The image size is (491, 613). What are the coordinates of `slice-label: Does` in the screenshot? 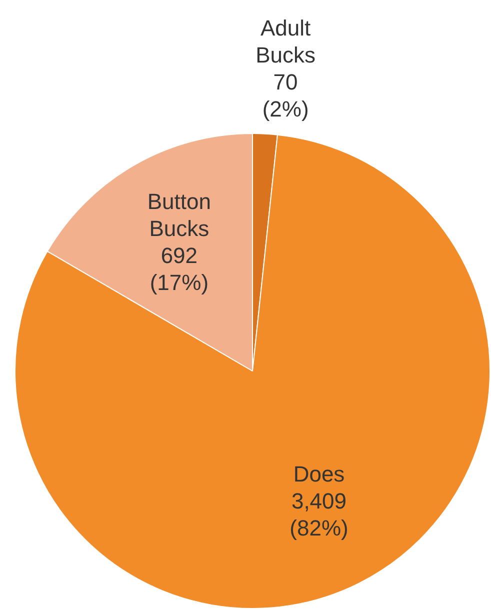 It's located at (319, 473).